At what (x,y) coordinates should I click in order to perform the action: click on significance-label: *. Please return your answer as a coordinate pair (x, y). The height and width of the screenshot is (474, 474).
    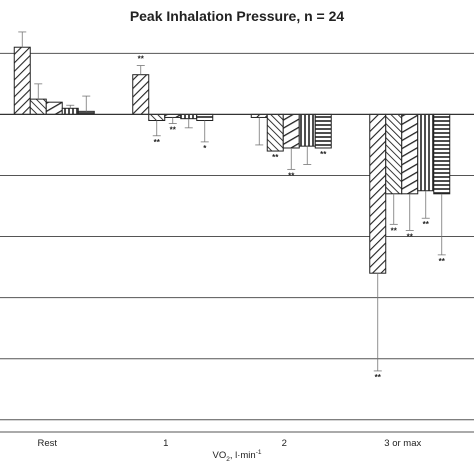
    Looking at the image, I should click on (205, 148).